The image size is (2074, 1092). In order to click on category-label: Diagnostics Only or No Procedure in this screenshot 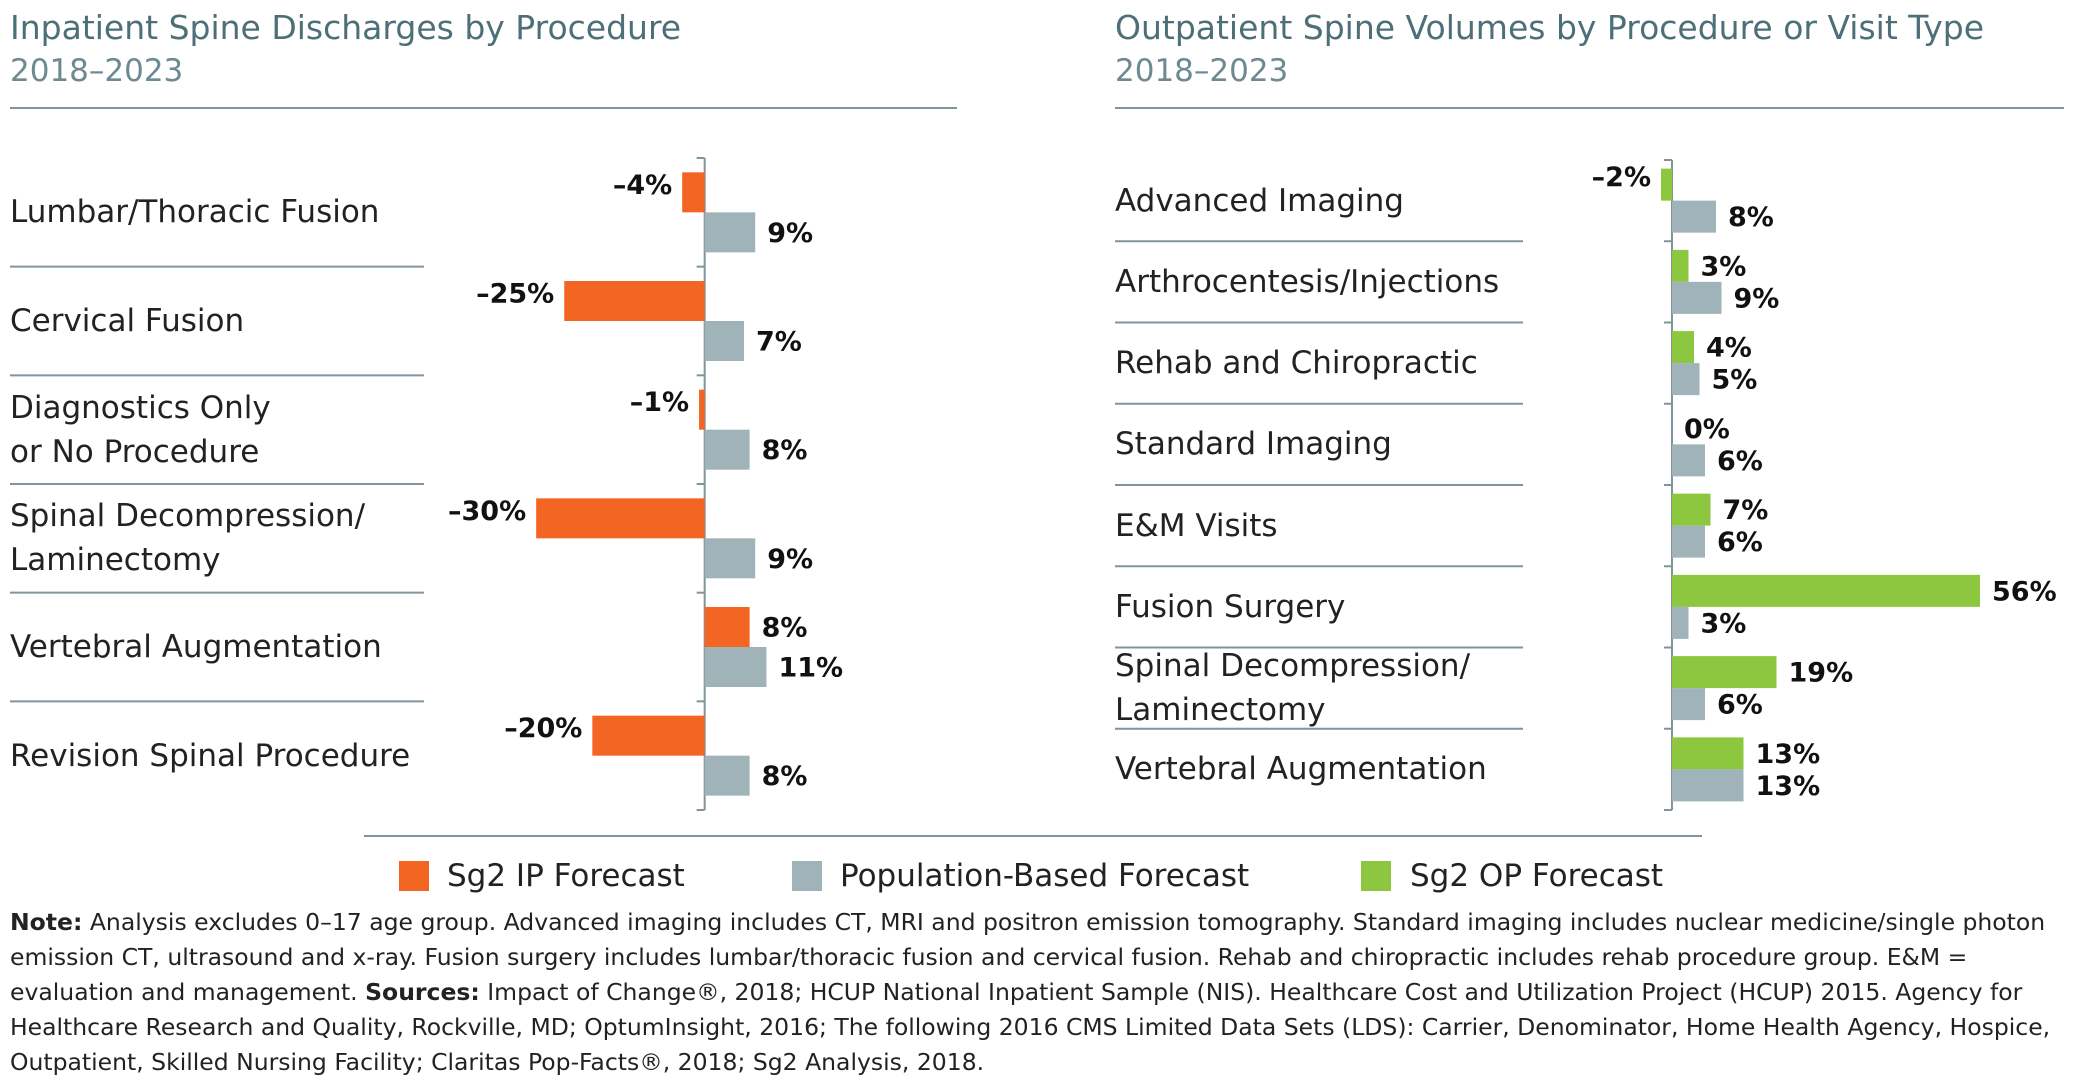, I will do `click(140, 429)`.